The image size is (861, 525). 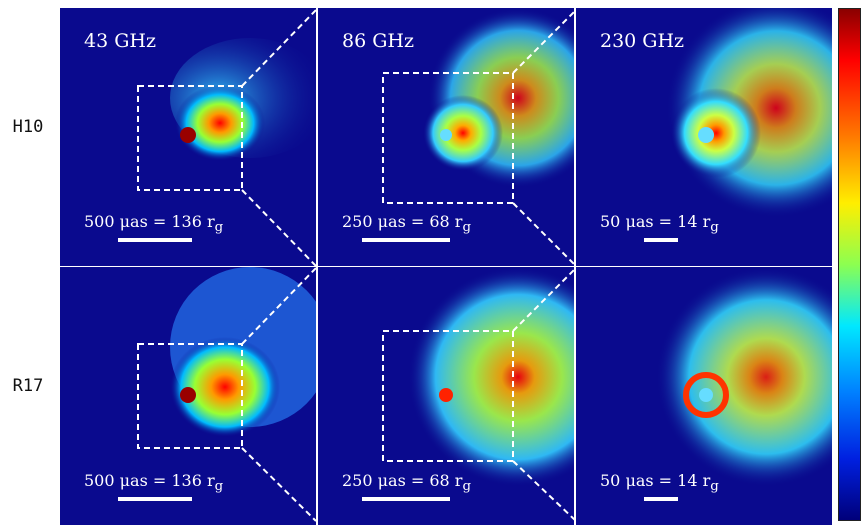 What do you see at coordinates (188, 396) in the screenshot?
I see `panel-r17-43ghz: 500 μas = 136 rg` at bounding box center [188, 396].